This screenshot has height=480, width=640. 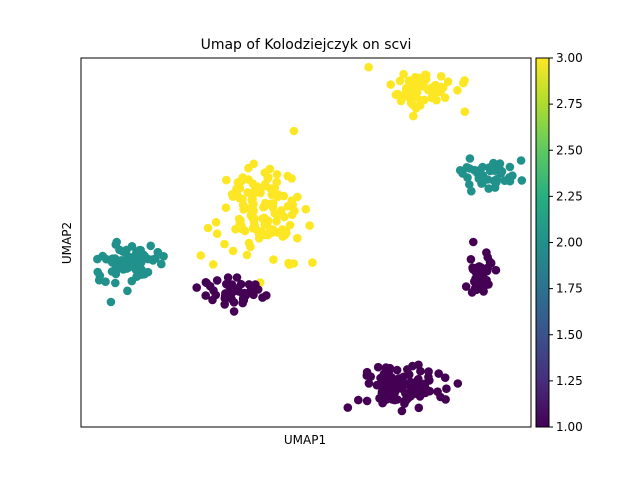 What do you see at coordinates (67, 243) in the screenshot?
I see `y-axis-label: UMAP2` at bounding box center [67, 243].